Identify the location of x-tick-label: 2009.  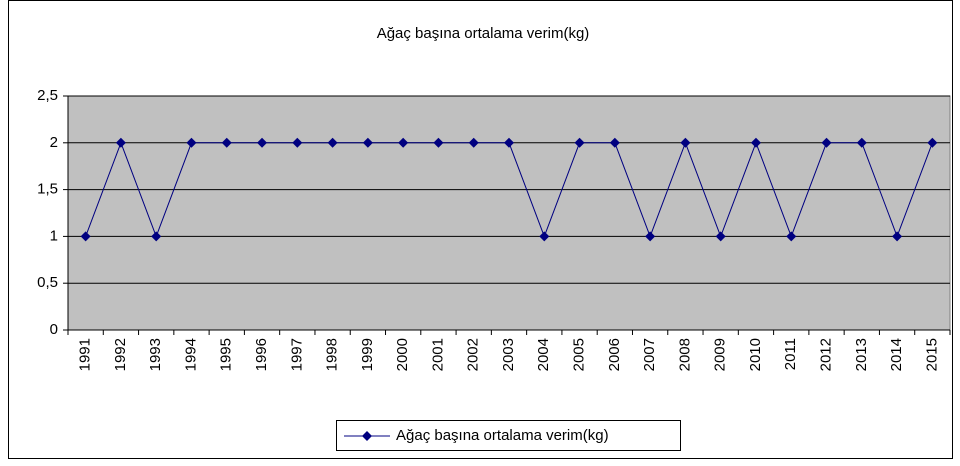
(720, 354).